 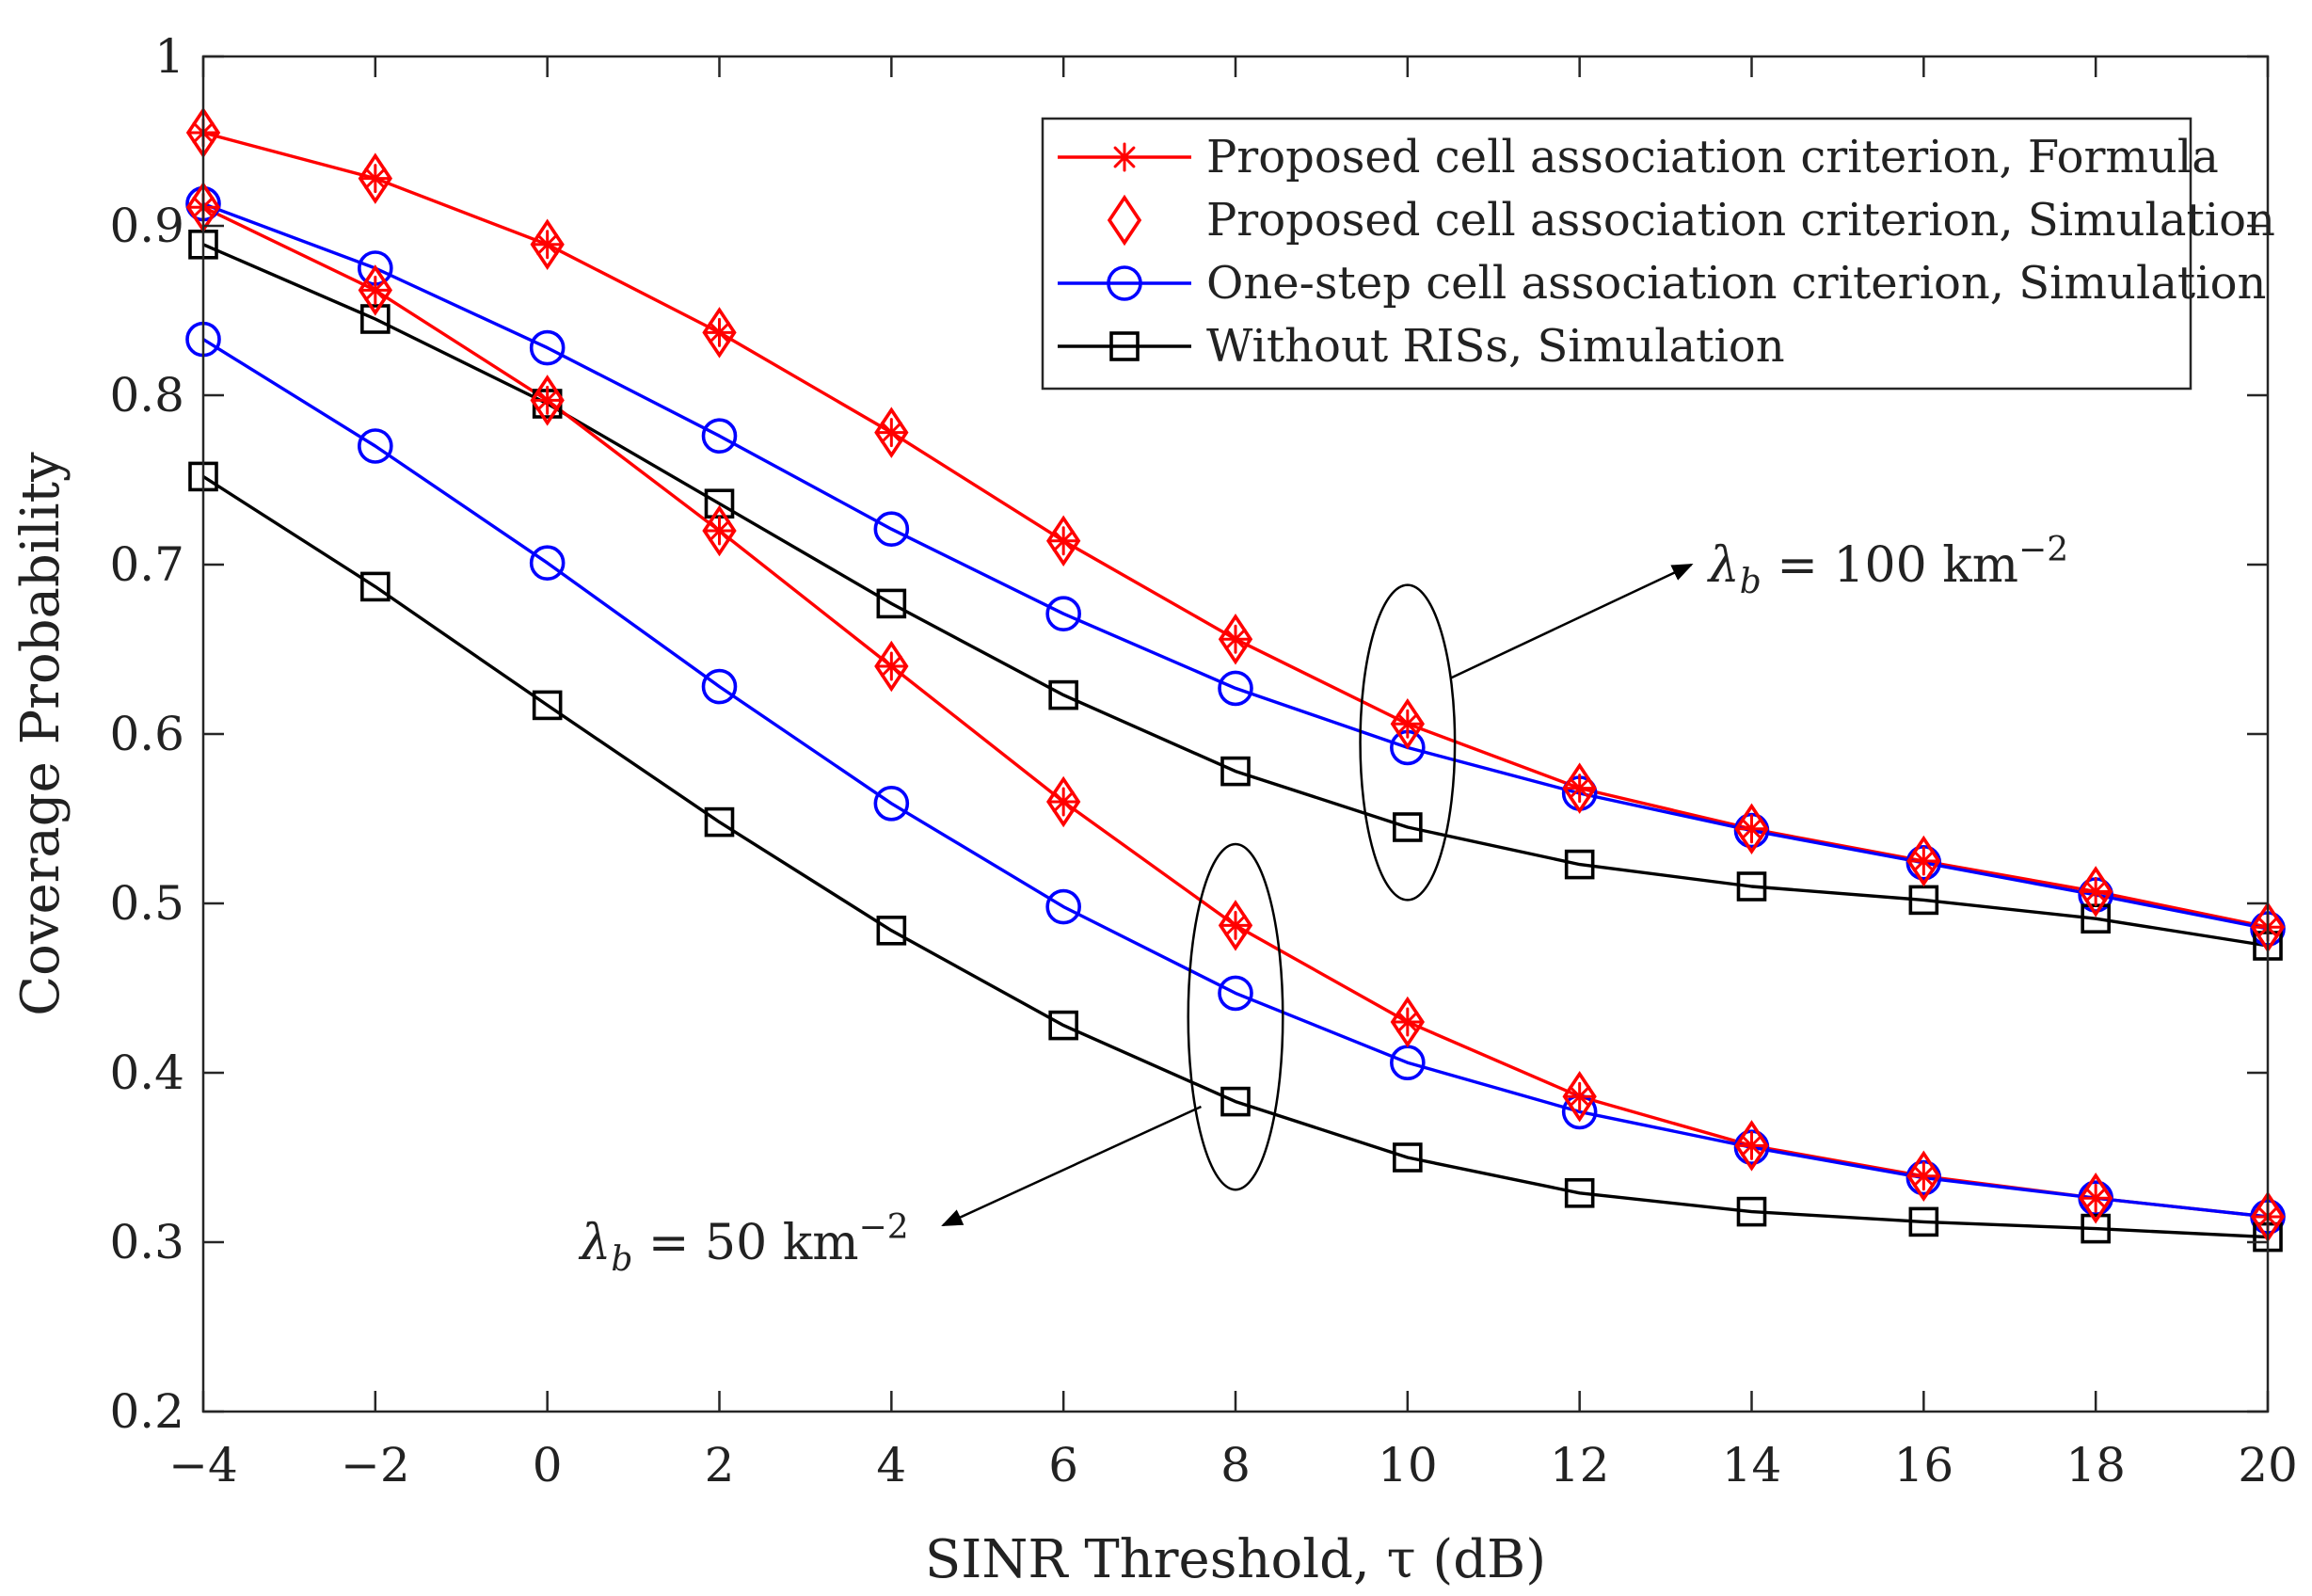 What do you see at coordinates (146, 564) in the screenshot?
I see `y-tick-label-5: 0.7` at bounding box center [146, 564].